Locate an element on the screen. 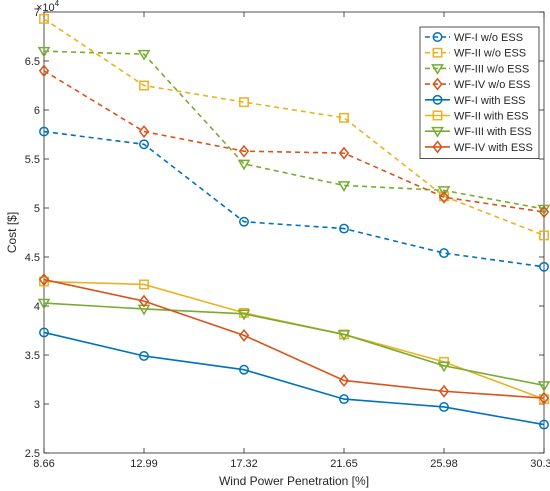  legend-entry: WF-I w/o ESS is located at coordinates (474, 38).